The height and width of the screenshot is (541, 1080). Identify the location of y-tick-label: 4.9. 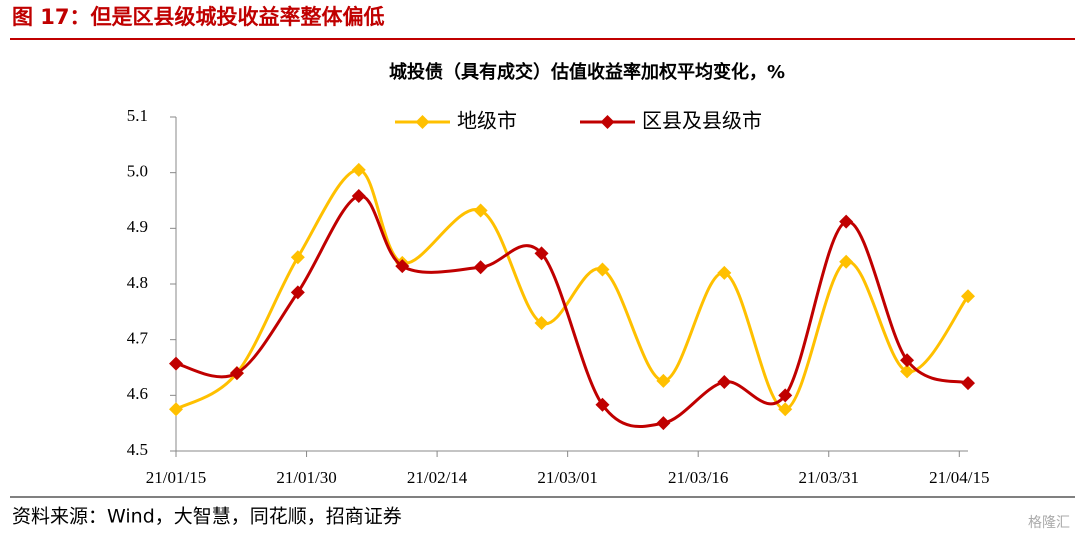
(137, 226).